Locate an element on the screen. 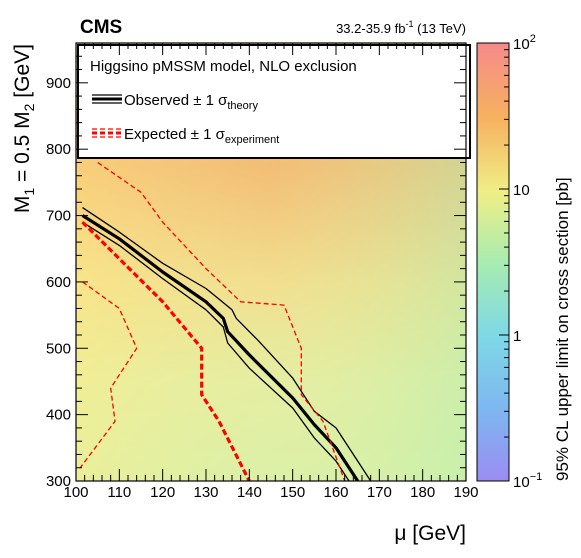  x-tick-label: 150 is located at coordinates (292, 492).